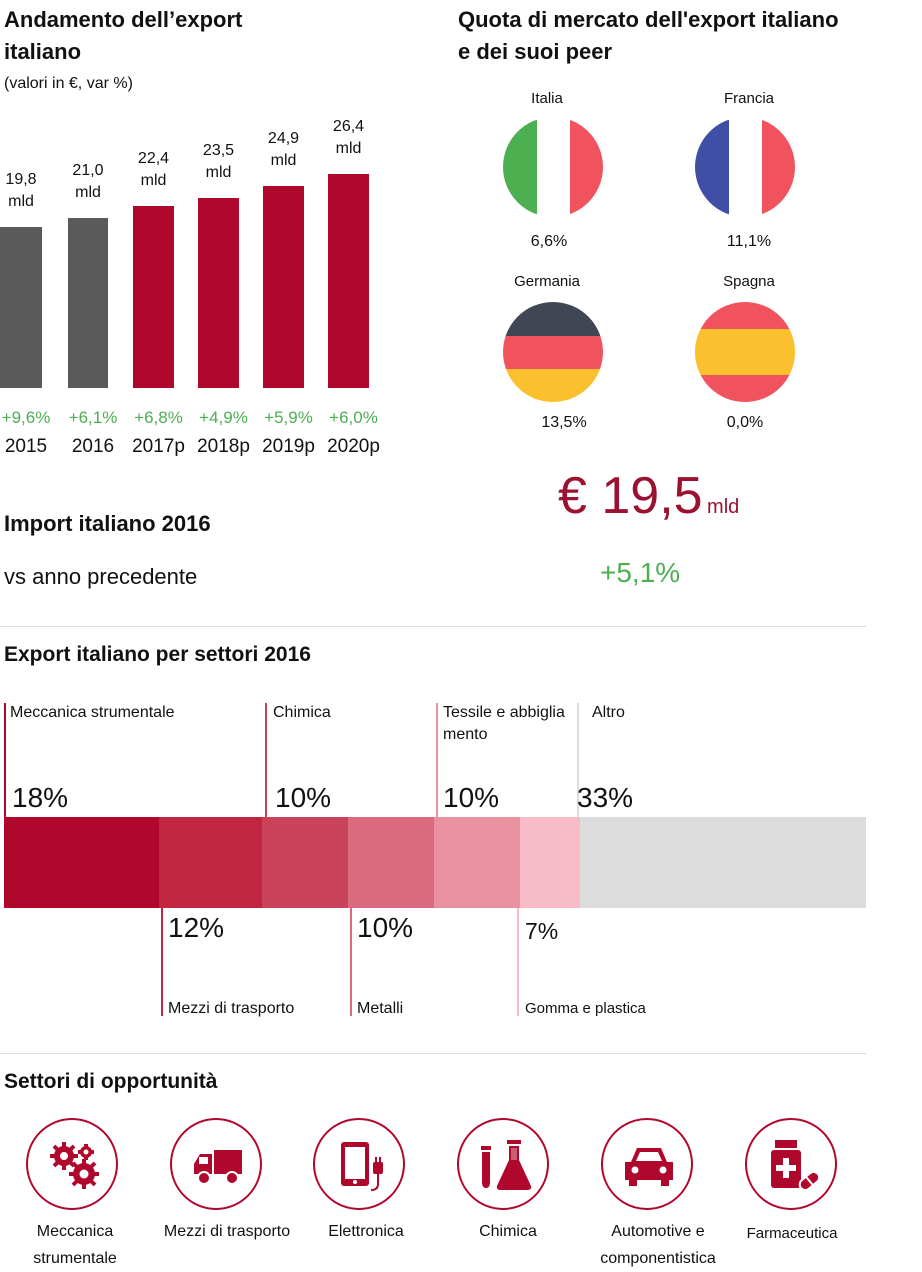 This screenshot has height=1272, width=922. What do you see at coordinates (93, 417) in the screenshot?
I see `export-growth-label: +6,1%` at bounding box center [93, 417].